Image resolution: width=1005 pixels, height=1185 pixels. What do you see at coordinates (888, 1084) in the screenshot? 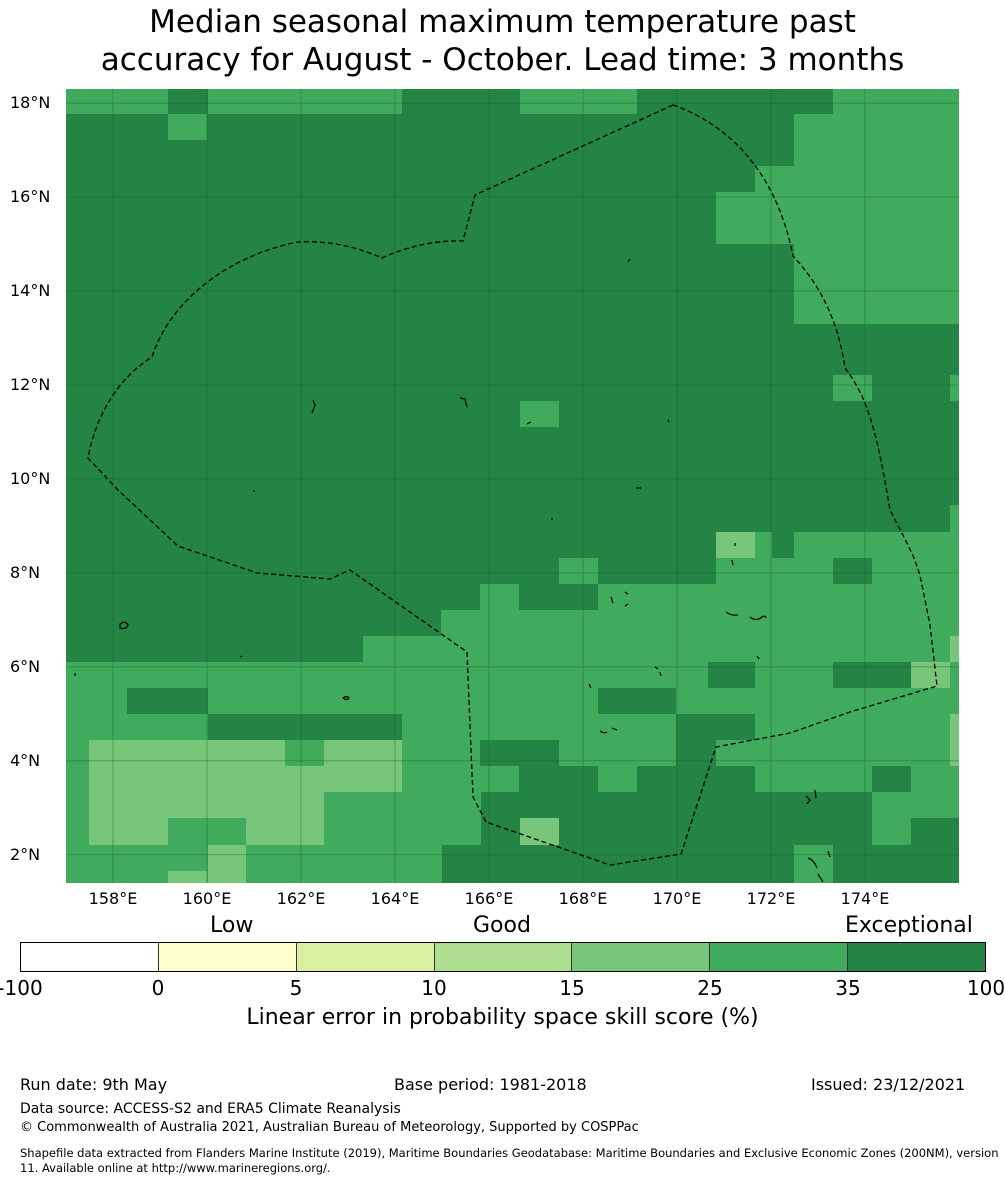
I see `issued-date: Issued: 23/12/2021` at bounding box center [888, 1084].